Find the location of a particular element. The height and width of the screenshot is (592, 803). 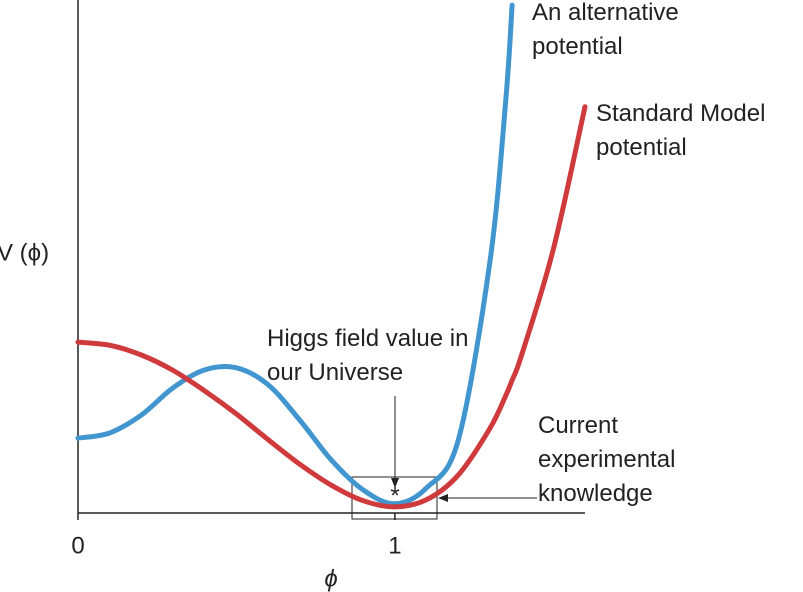

x-tick-label: 0 is located at coordinates (77, 545).